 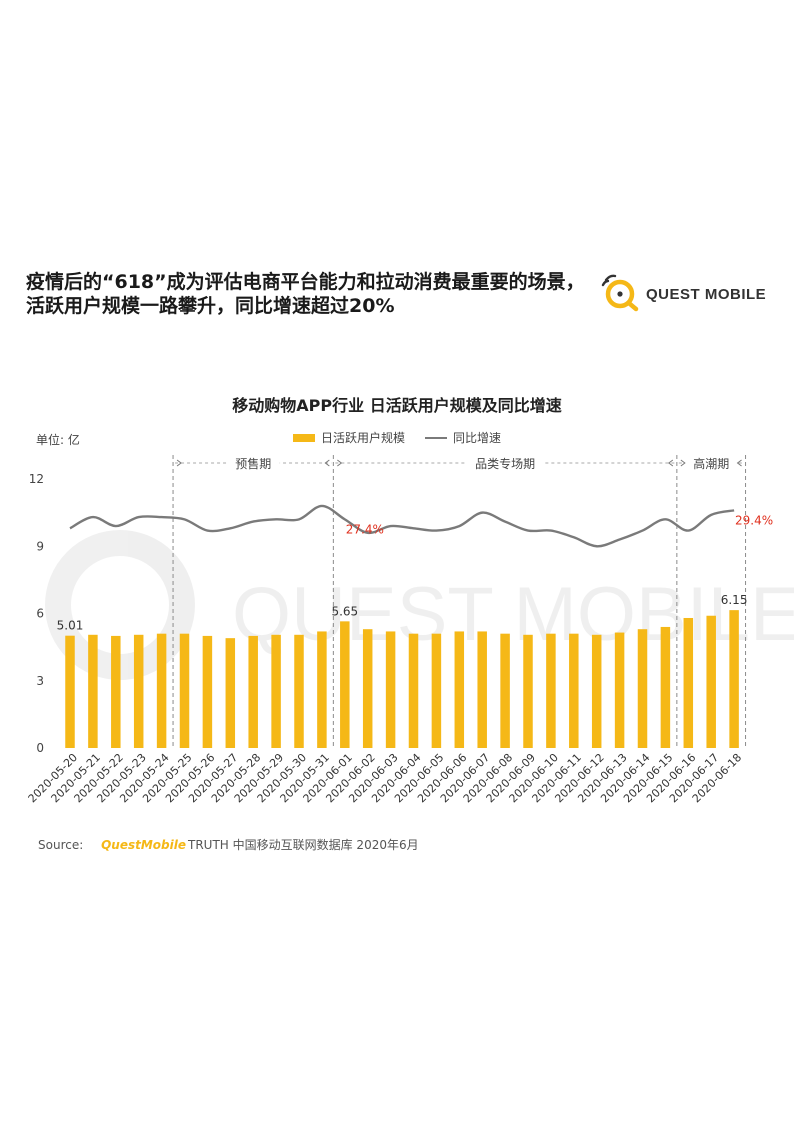 What do you see at coordinates (61, 845) in the screenshot?
I see `source-prefix: Source:` at bounding box center [61, 845].